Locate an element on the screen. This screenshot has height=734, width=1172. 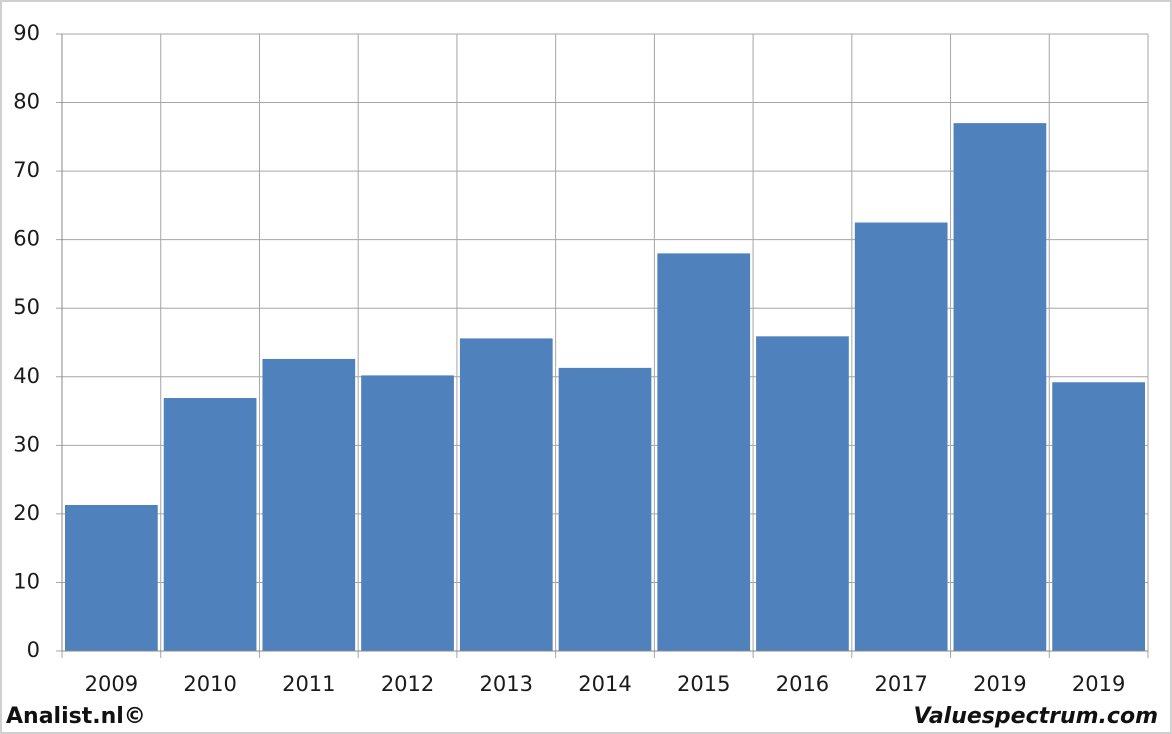
y-tick-label: 20 is located at coordinates (26, 513).